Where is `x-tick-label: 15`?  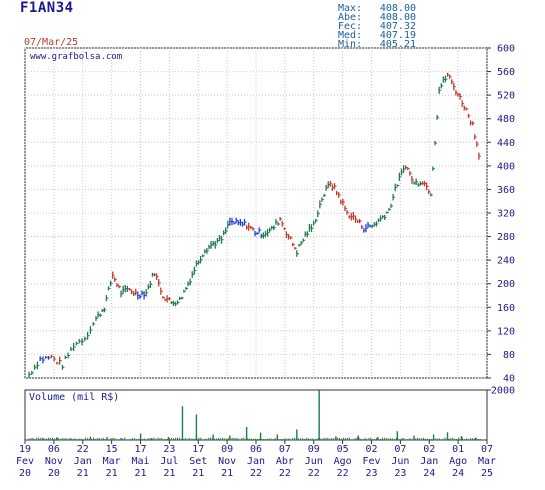
x-tick-label: 15 is located at coordinates (112, 449).